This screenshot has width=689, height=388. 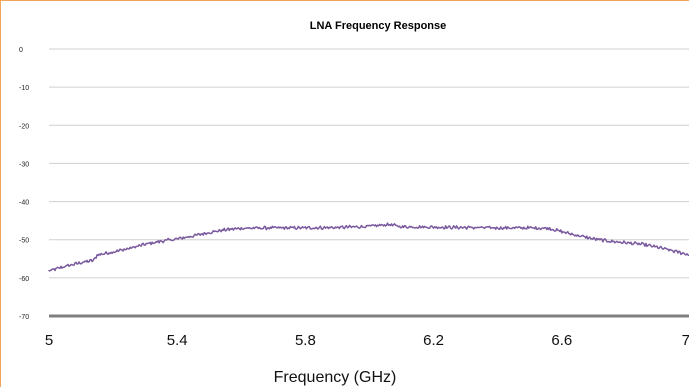 What do you see at coordinates (24, 241) in the screenshot?
I see `y-tick-label: -50` at bounding box center [24, 241].